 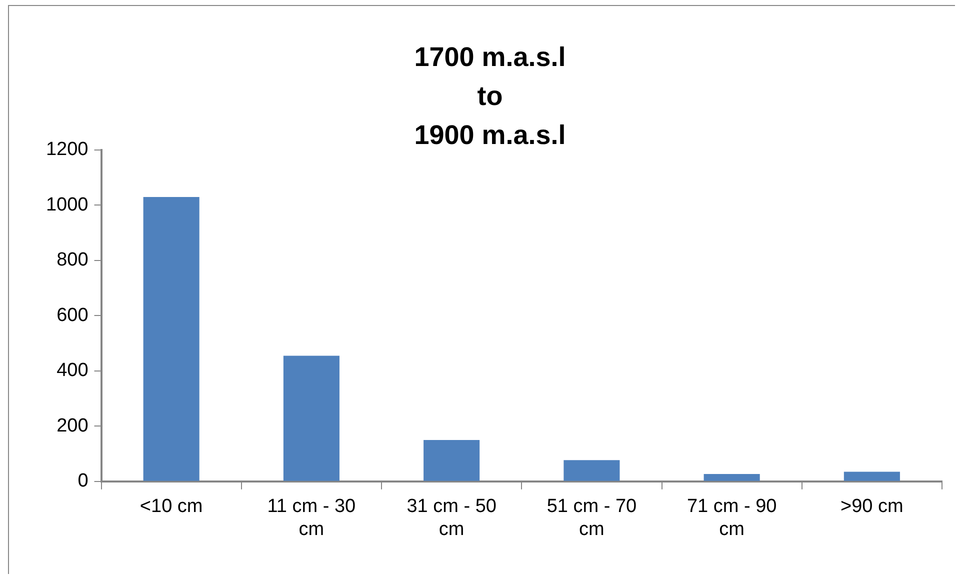 What do you see at coordinates (591, 518) in the screenshot?
I see `x-tick-label: 51 cm - 70 cm` at bounding box center [591, 518].